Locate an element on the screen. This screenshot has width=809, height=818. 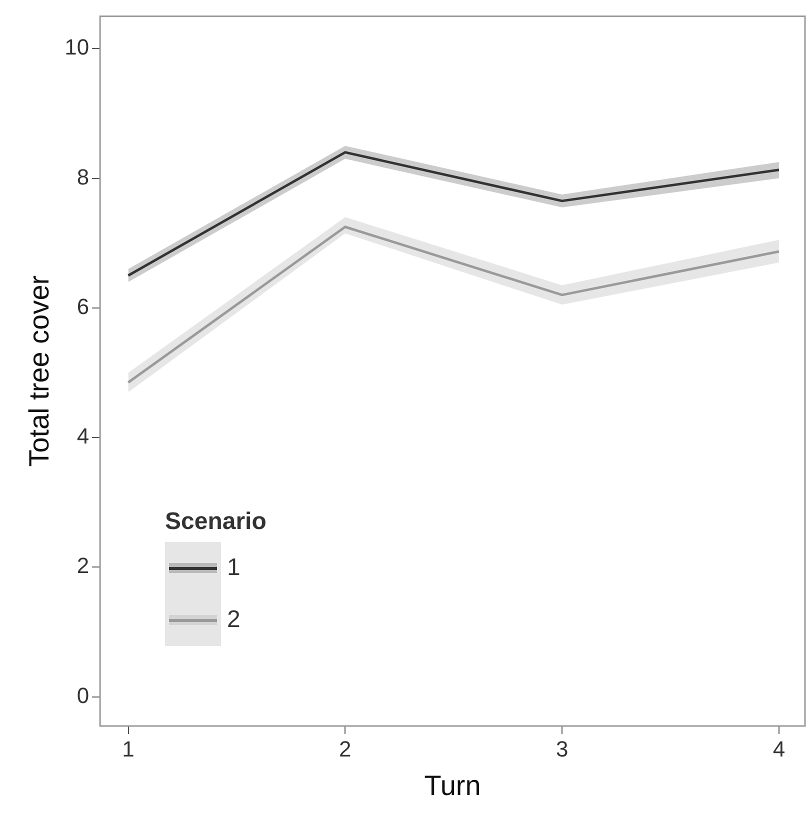
y-tick-label: 2 is located at coordinates (83, 565).